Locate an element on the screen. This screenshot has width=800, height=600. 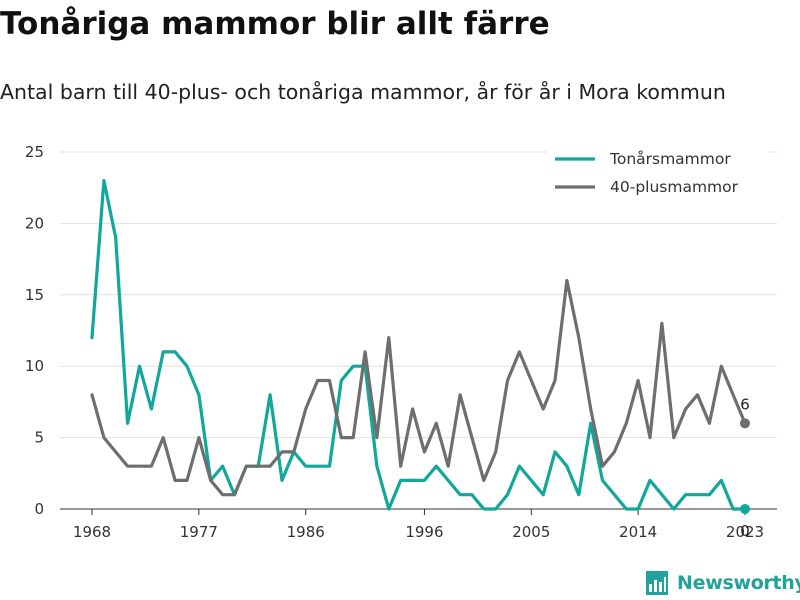
newsworthy-brand: Newsworthy is located at coordinates (722, 583).